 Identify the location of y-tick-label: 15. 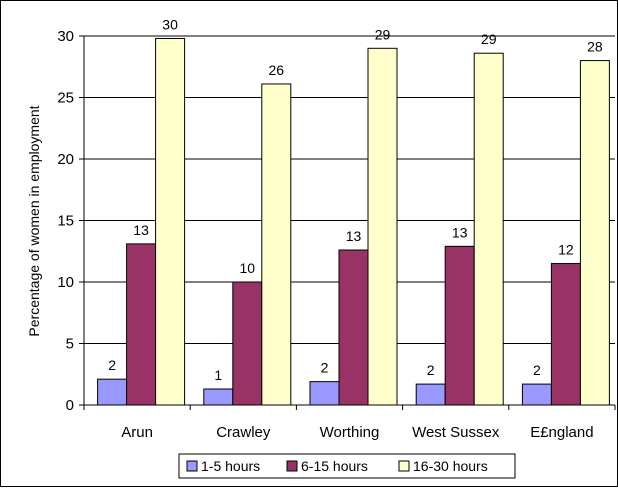
(65, 221).